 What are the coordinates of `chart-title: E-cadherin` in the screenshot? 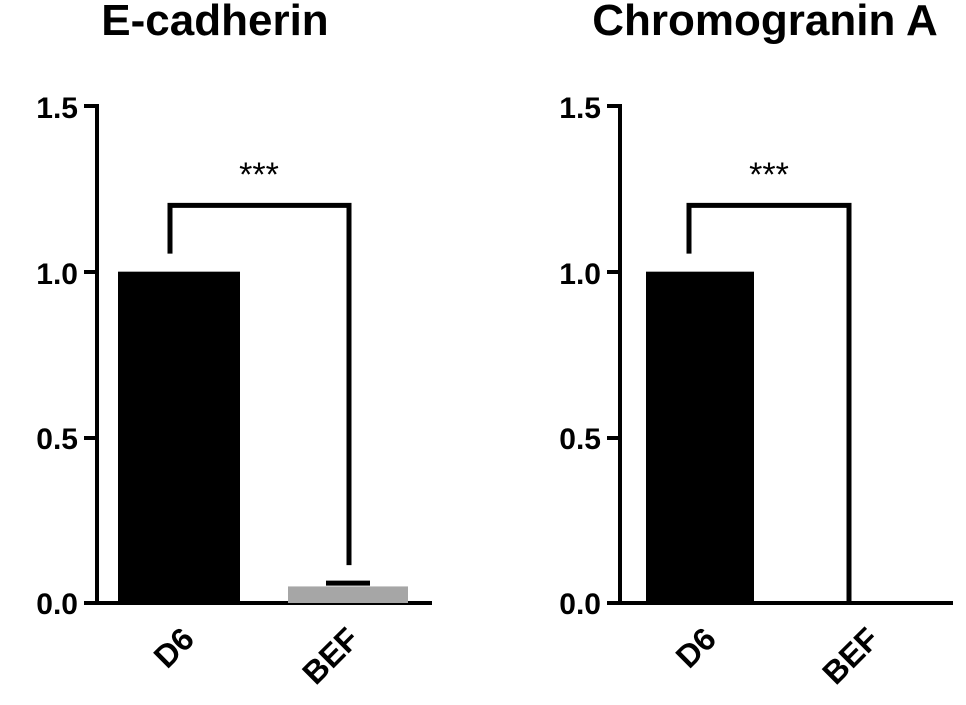 It's located at (214, 22).